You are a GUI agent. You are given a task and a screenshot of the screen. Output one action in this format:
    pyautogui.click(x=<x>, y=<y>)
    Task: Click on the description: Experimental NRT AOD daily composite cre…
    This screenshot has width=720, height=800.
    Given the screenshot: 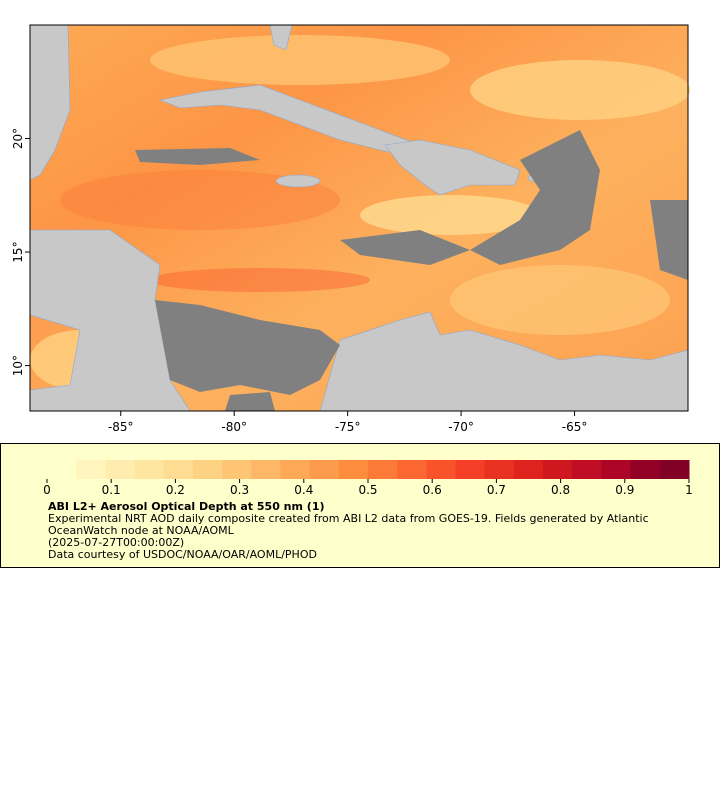 What is the action you would take?
    pyautogui.click(x=348, y=524)
    